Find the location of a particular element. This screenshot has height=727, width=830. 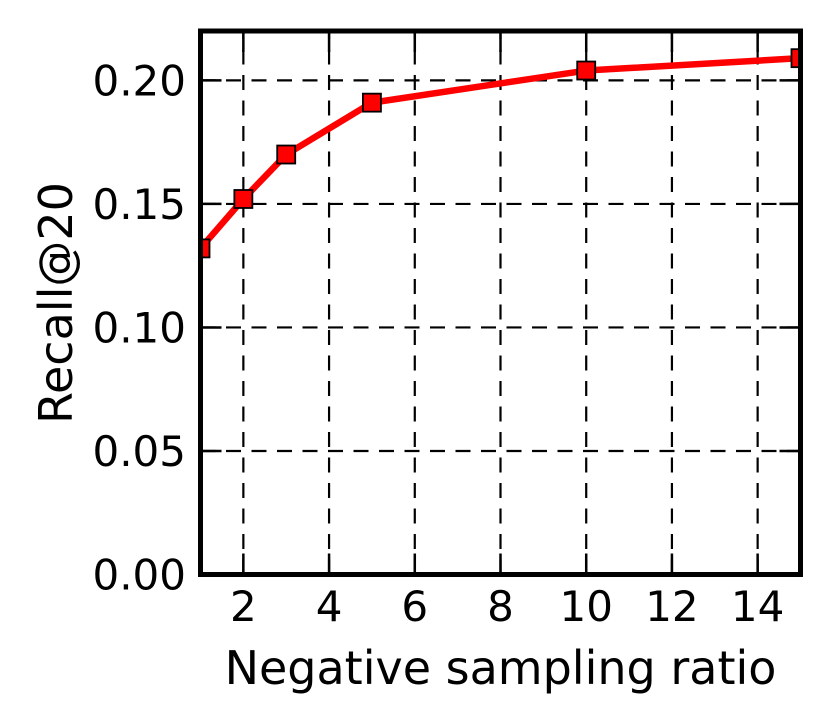

x-tick-label: 2 is located at coordinates (243, 606).